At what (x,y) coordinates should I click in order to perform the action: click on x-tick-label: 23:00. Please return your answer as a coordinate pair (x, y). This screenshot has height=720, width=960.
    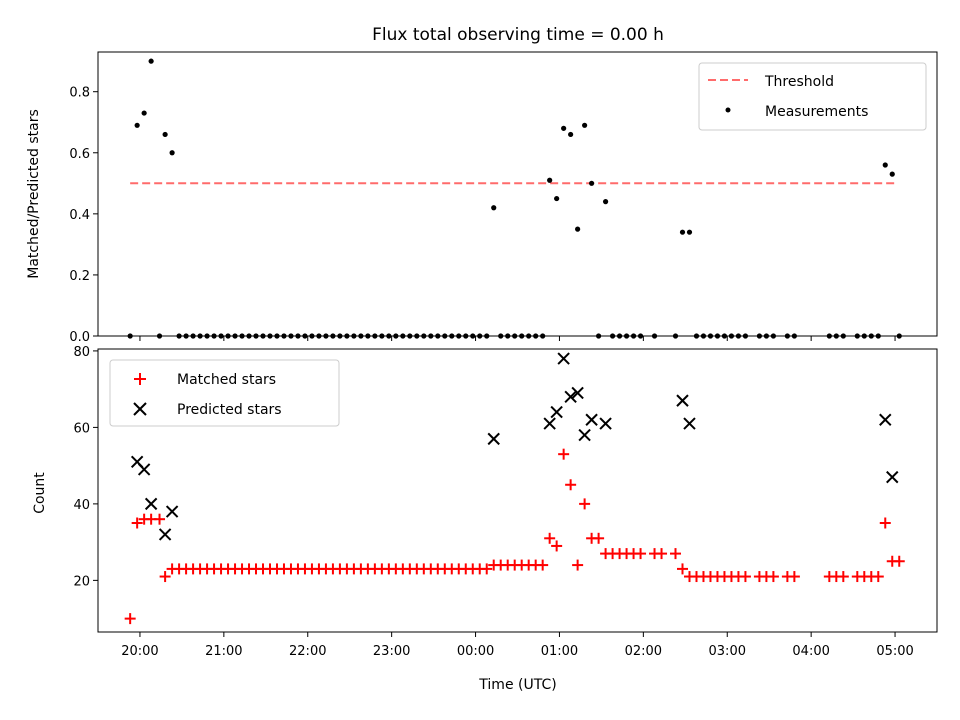
    Looking at the image, I should click on (391, 651).